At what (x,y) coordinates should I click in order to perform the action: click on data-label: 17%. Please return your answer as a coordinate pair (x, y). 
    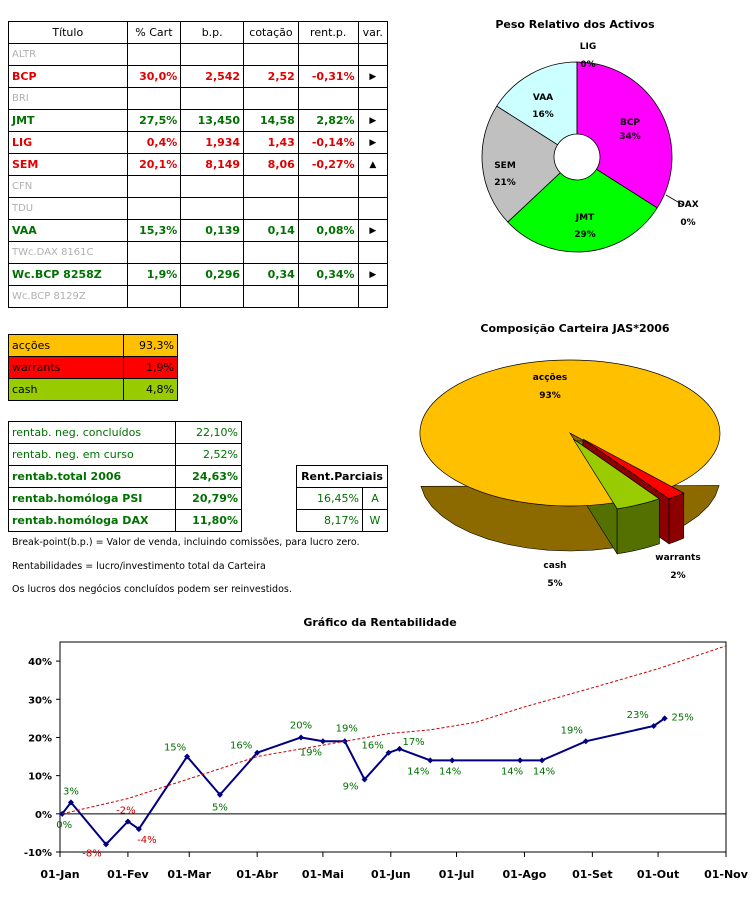
    Looking at the image, I should click on (413, 742).